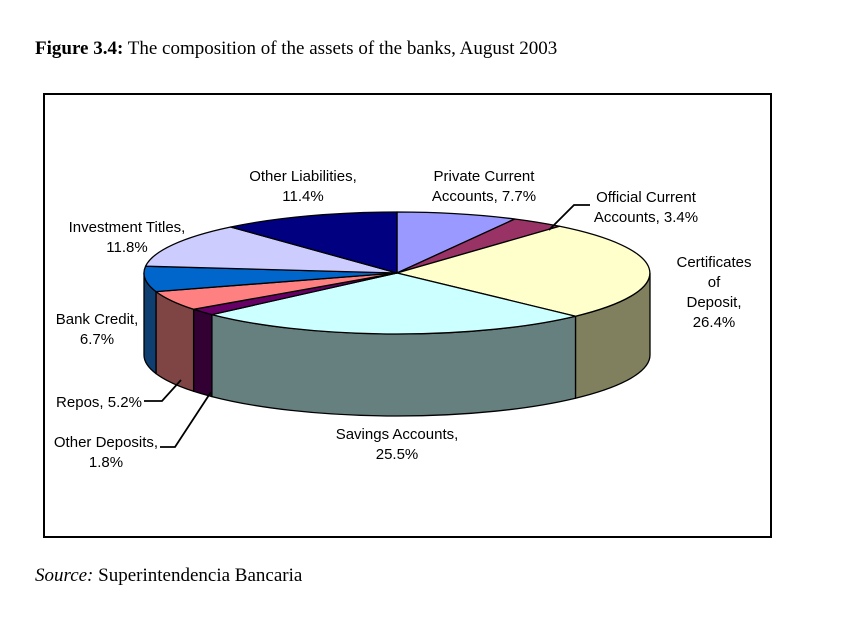 Image resolution: width=865 pixels, height=620 pixels. Describe the element at coordinates (523, 271) in the screenshot. I see `certificates-of-deposit-slice` at that location.